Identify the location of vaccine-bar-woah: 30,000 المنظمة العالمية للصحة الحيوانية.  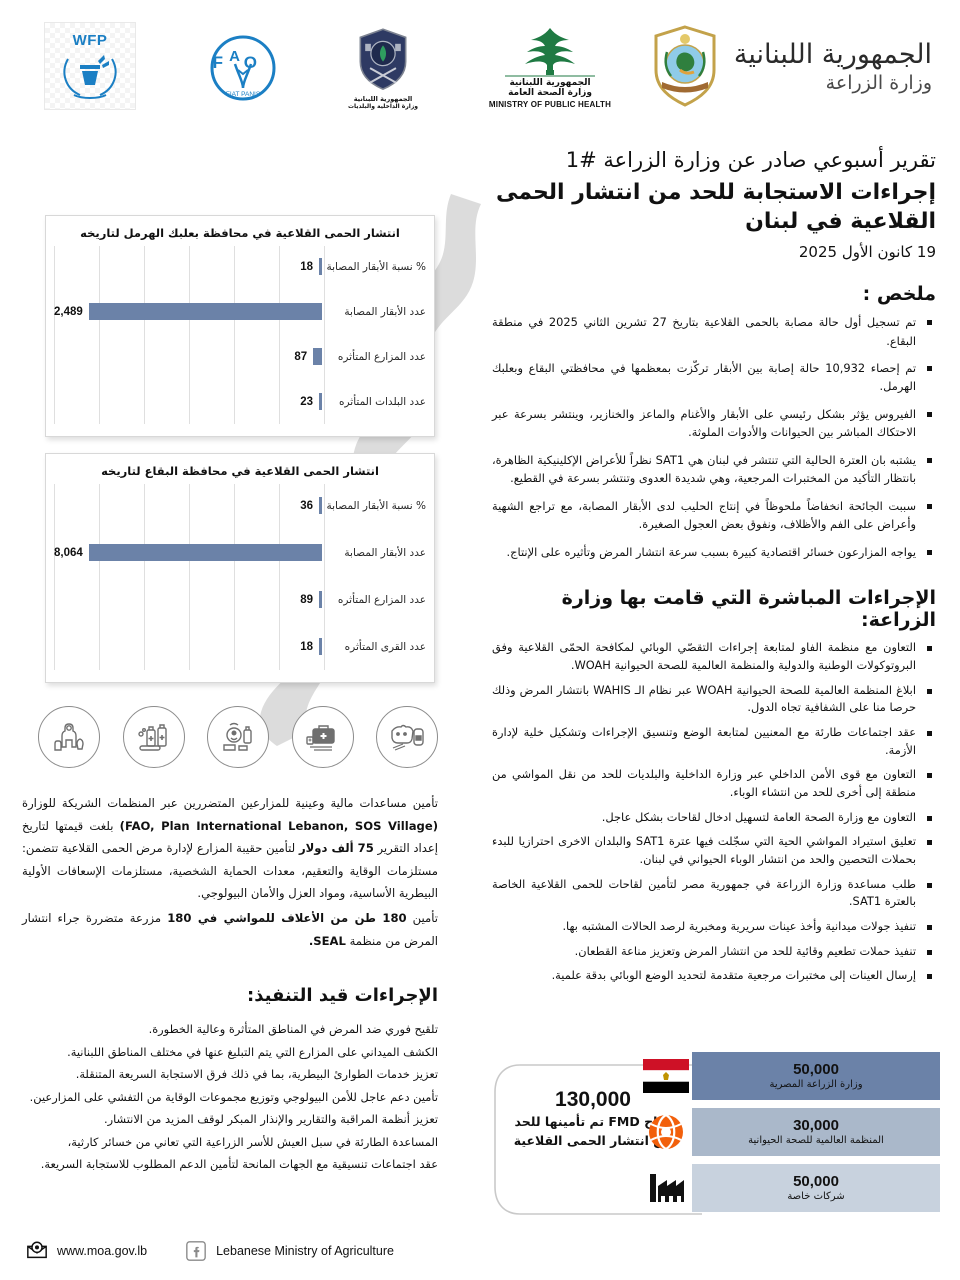
(816, 1132).